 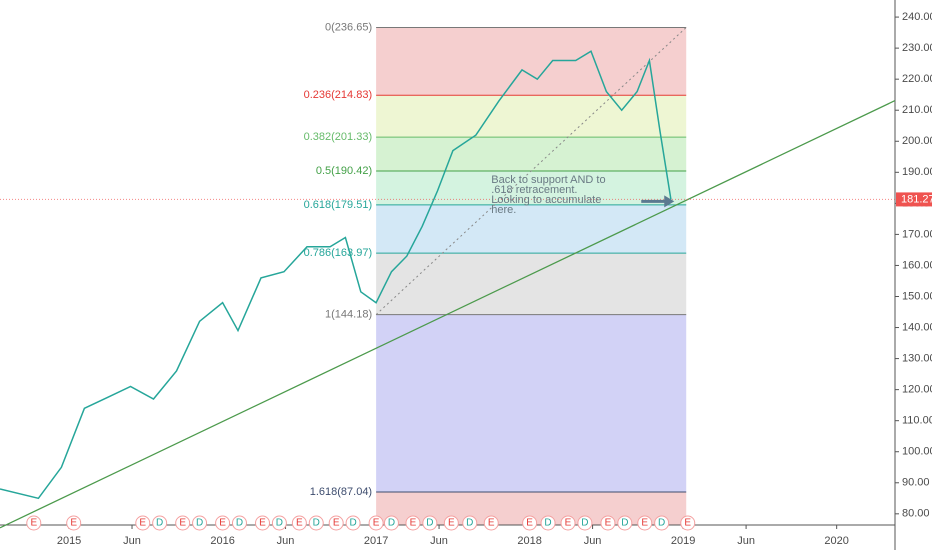 What do you see at coordinates (529, 541) in the screenshot?
I see `x-tick-label: 2018` at bounding box center [529, 541].